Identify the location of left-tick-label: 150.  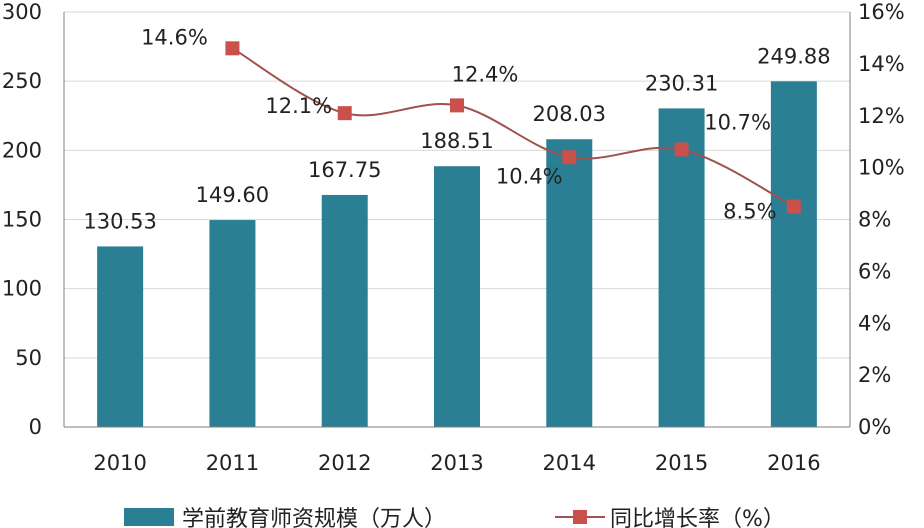
(22, 220).